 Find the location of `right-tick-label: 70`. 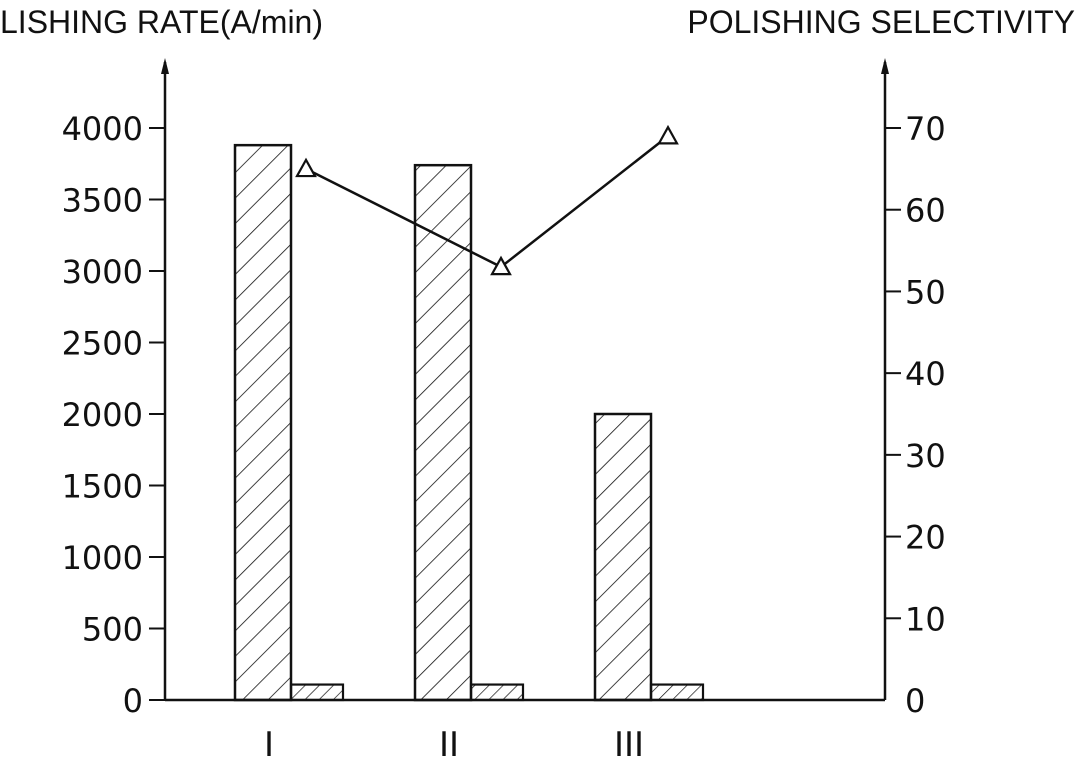

right-tick-label: 70 is located at coordinates (925, 129).